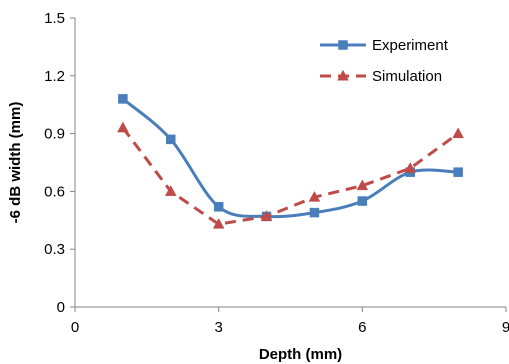 This screenshot has width=509, height=364. What do you see at coordinates (54, 191) in the screenshot?
I see `y-tick-label: 0.6` at bounding box center [54, 191].